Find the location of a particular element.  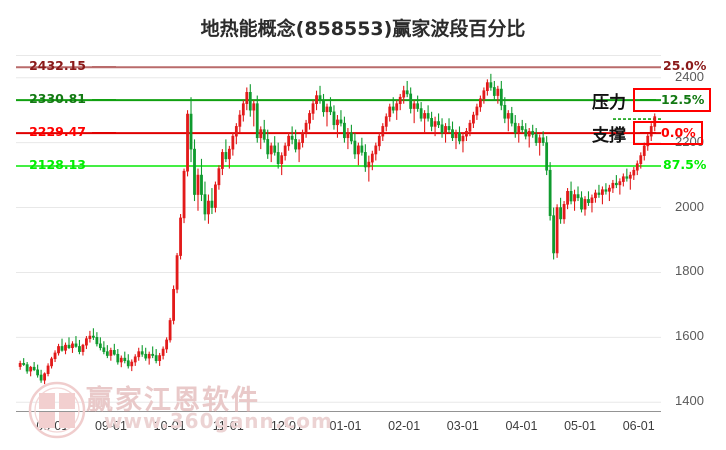

percent-label-resistance: 12.5% is located at coordinates (672, 100).